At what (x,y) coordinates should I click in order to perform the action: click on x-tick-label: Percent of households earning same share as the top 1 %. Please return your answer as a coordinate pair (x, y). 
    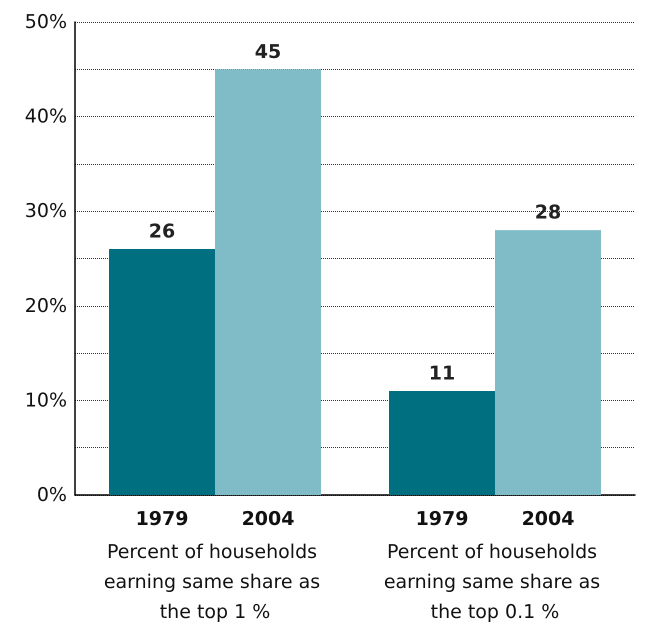
    Looking at the image, I should click on (215, 582).